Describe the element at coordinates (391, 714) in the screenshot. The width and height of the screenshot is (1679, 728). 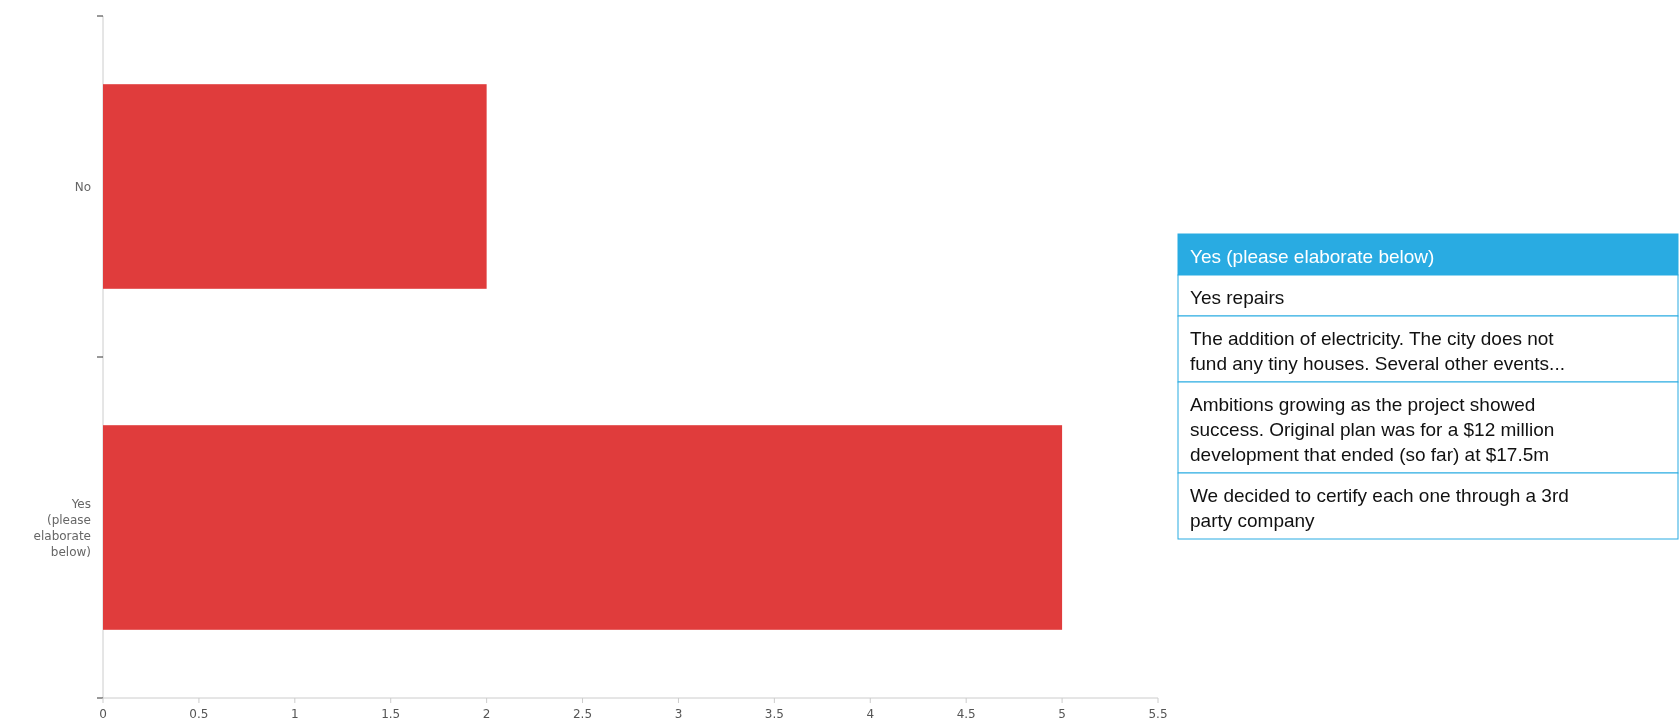
I see `x-tick-label: 1.5` at that location.